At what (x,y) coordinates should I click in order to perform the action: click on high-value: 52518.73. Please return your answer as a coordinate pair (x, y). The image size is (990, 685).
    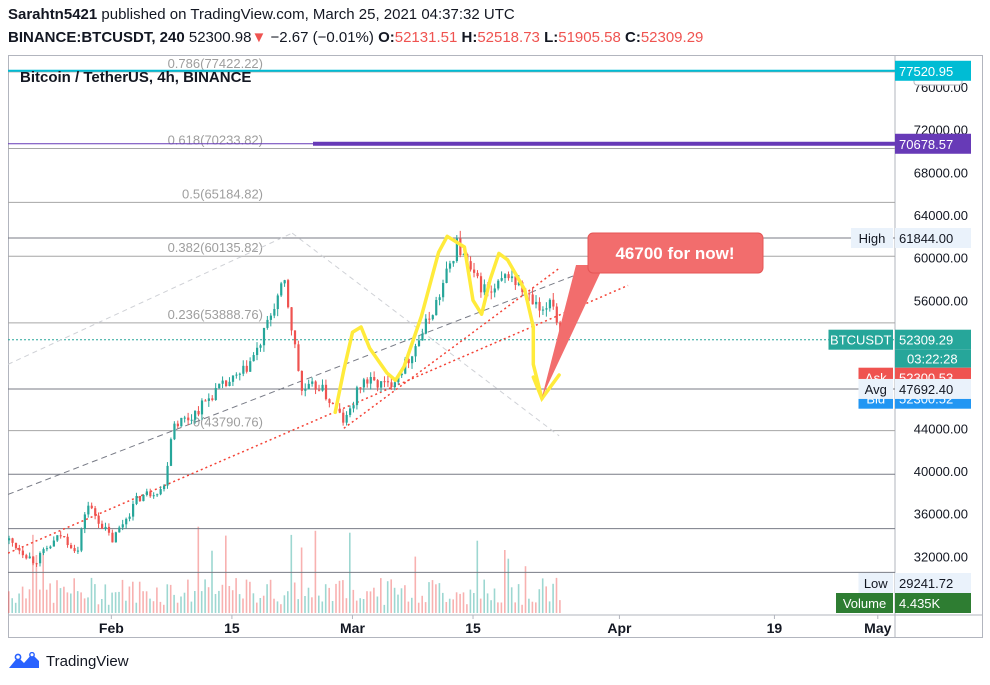
    Looking at the image, I should click on (508, 37).